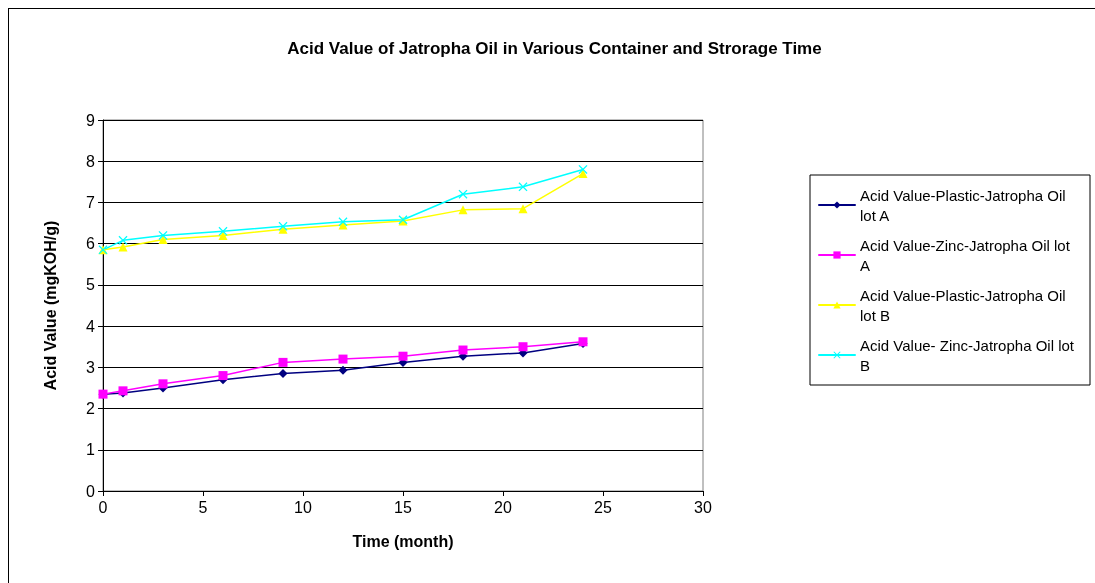  Describe the element at coordinates (91, 450) in the screenshot. I see `y-tick-label: 1` at that location.